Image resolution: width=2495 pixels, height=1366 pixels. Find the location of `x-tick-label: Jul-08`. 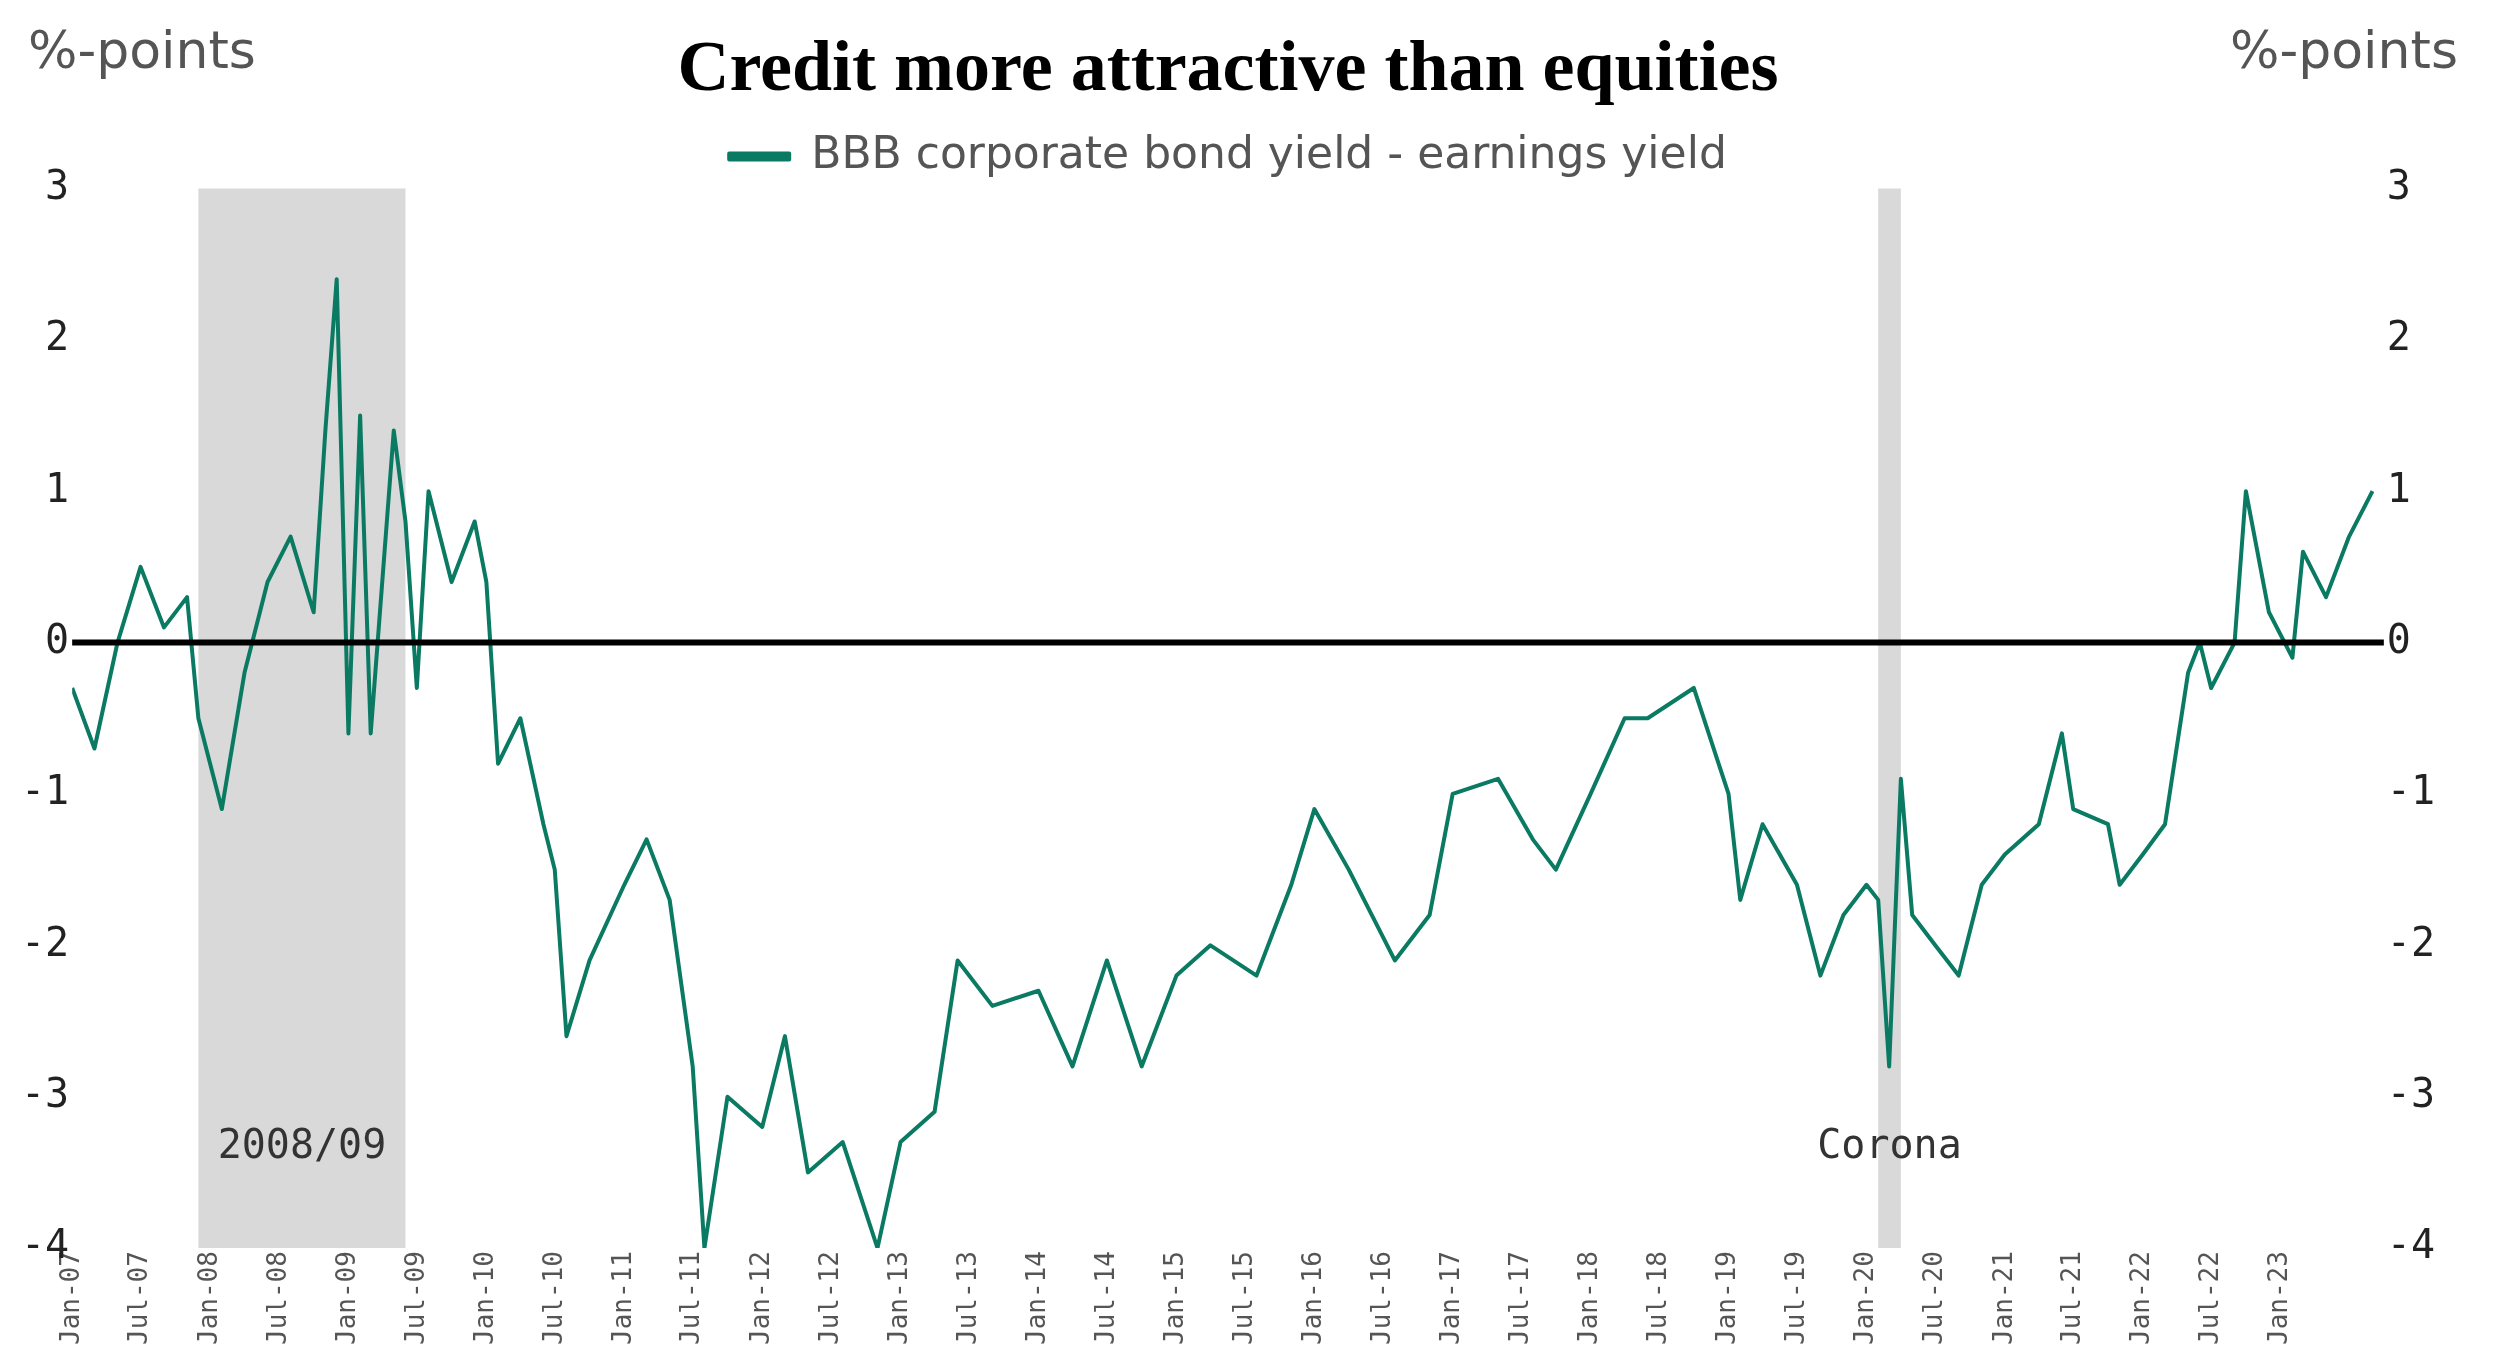

x-tick-label: Jul-08 is located at coordinates (276, 1298).